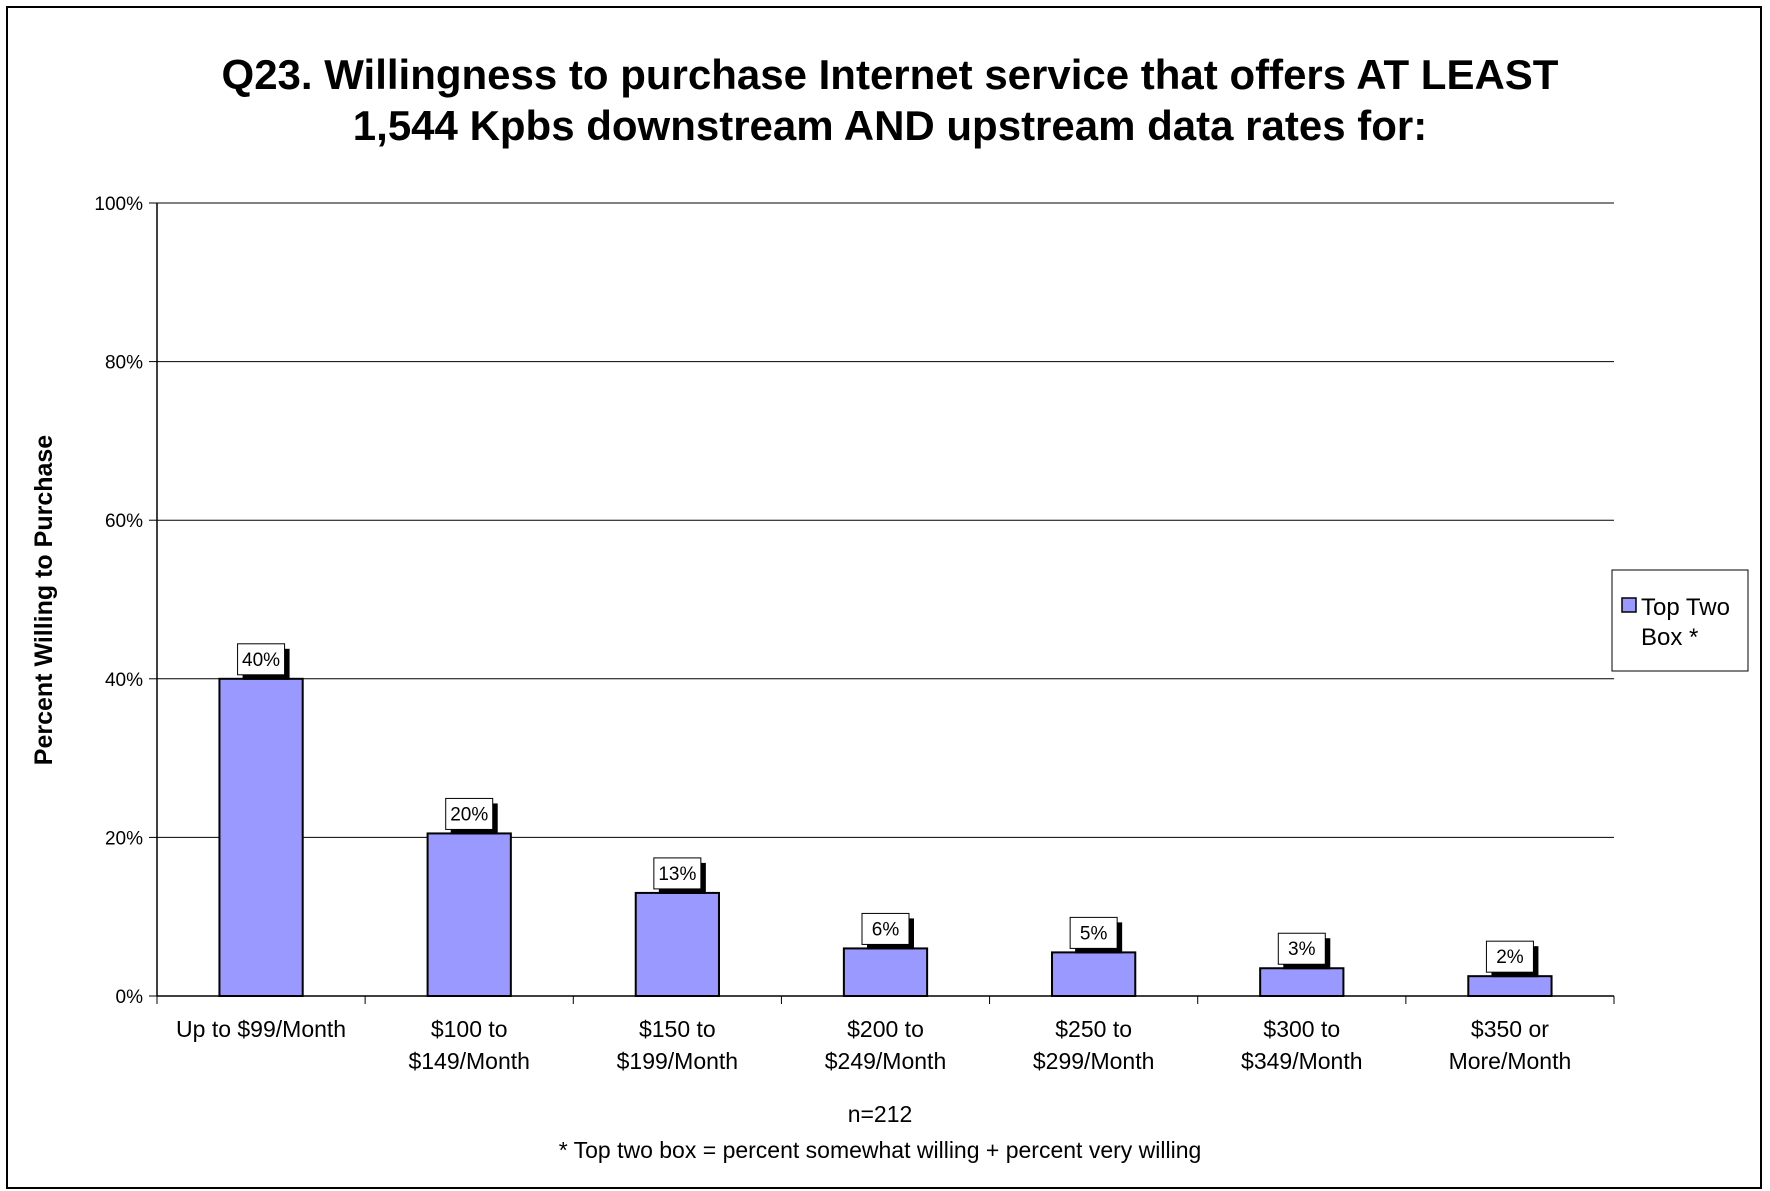  What do you see at coordinates (1669, 637) in the screenshot?
I see `legend-label-line-2: Box *` at bounding box center [1669, 637].